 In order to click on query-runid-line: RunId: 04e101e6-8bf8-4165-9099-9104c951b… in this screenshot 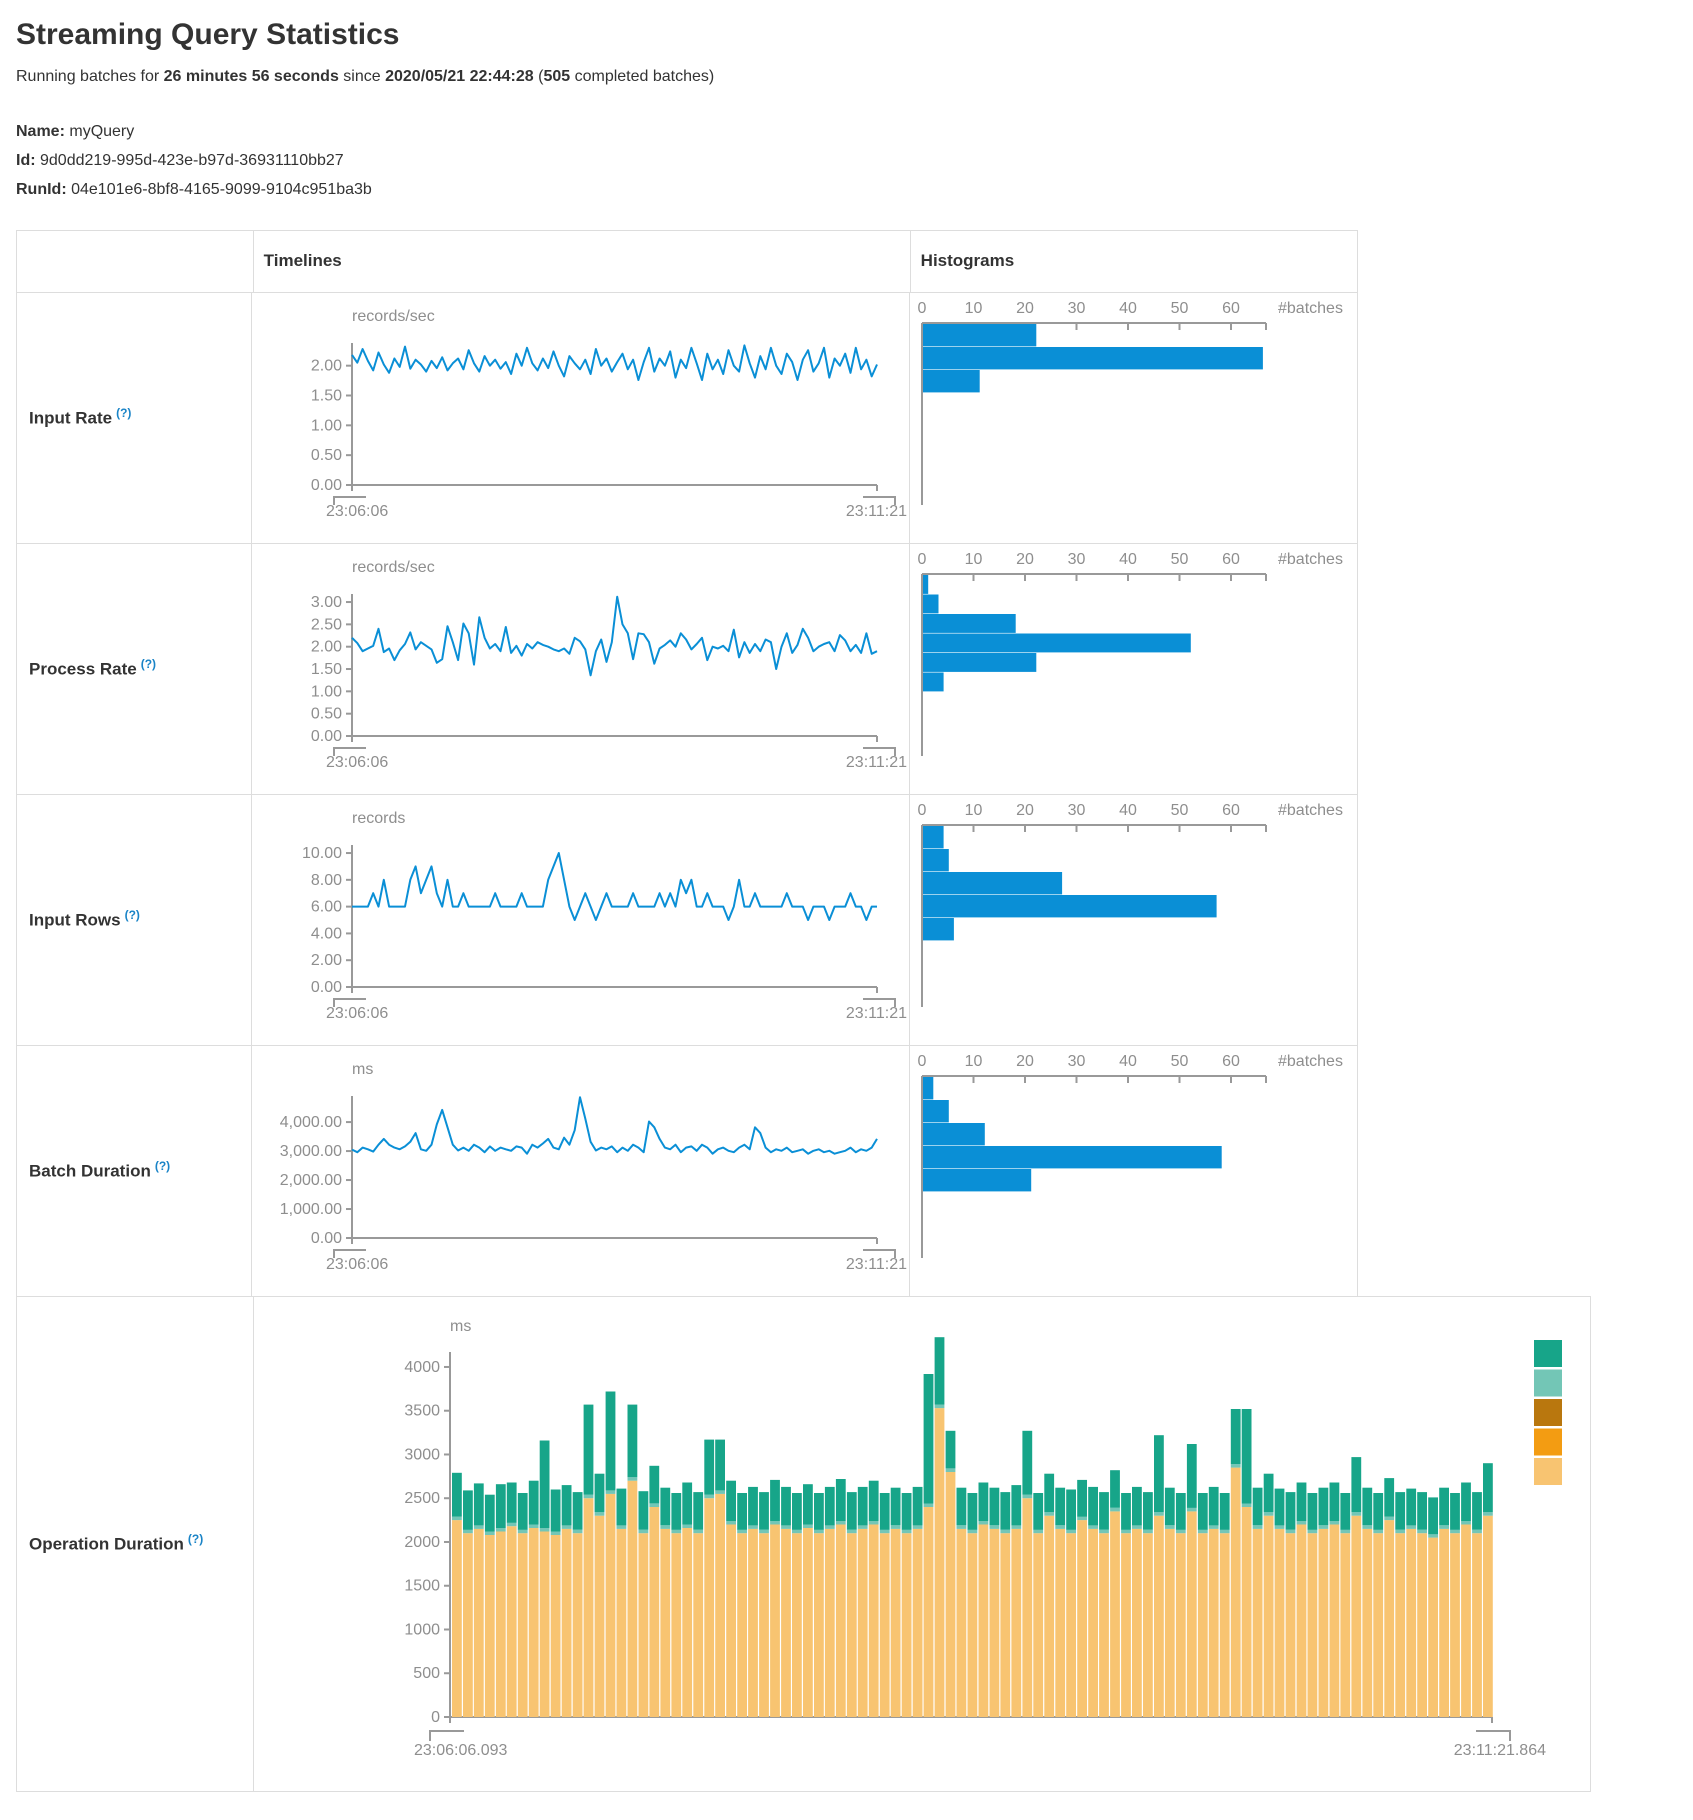, I will do `click(846, 189)`.